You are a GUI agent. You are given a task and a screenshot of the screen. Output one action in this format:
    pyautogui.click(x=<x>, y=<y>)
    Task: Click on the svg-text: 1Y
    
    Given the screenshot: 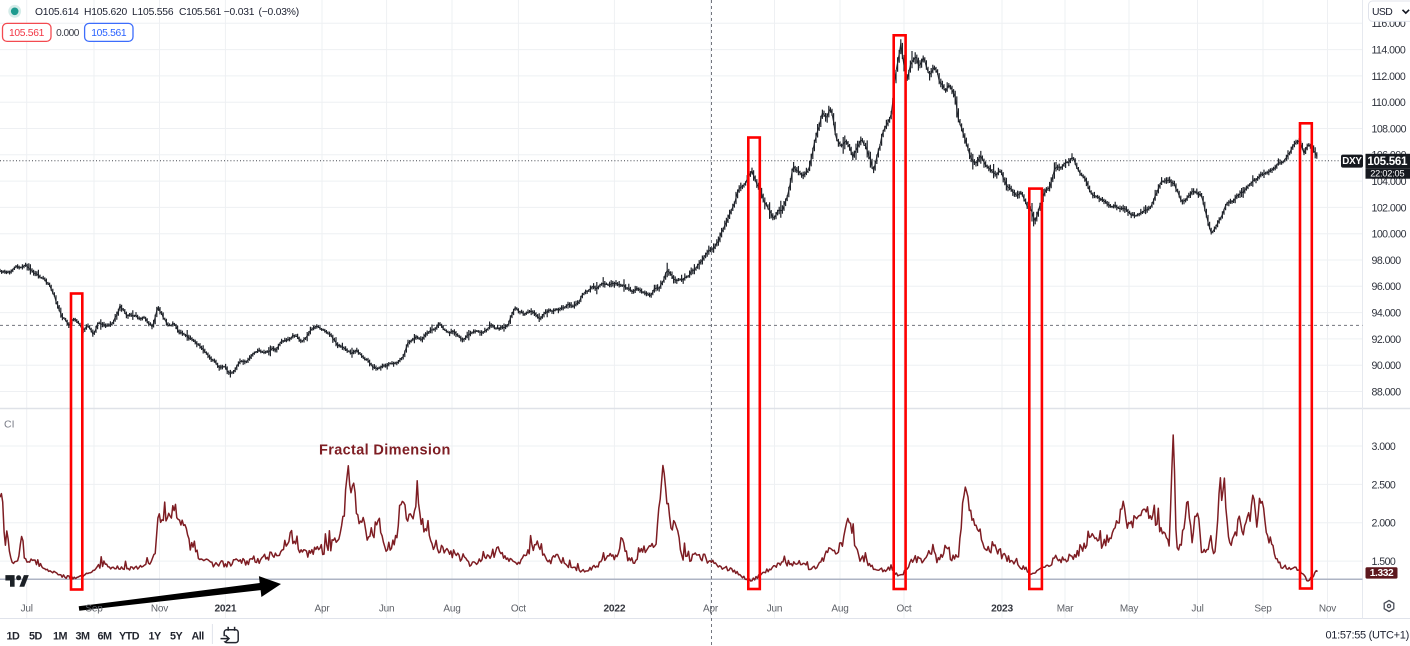 What is the action you would take?
    pyautogui.click(x=155, y=636)
    